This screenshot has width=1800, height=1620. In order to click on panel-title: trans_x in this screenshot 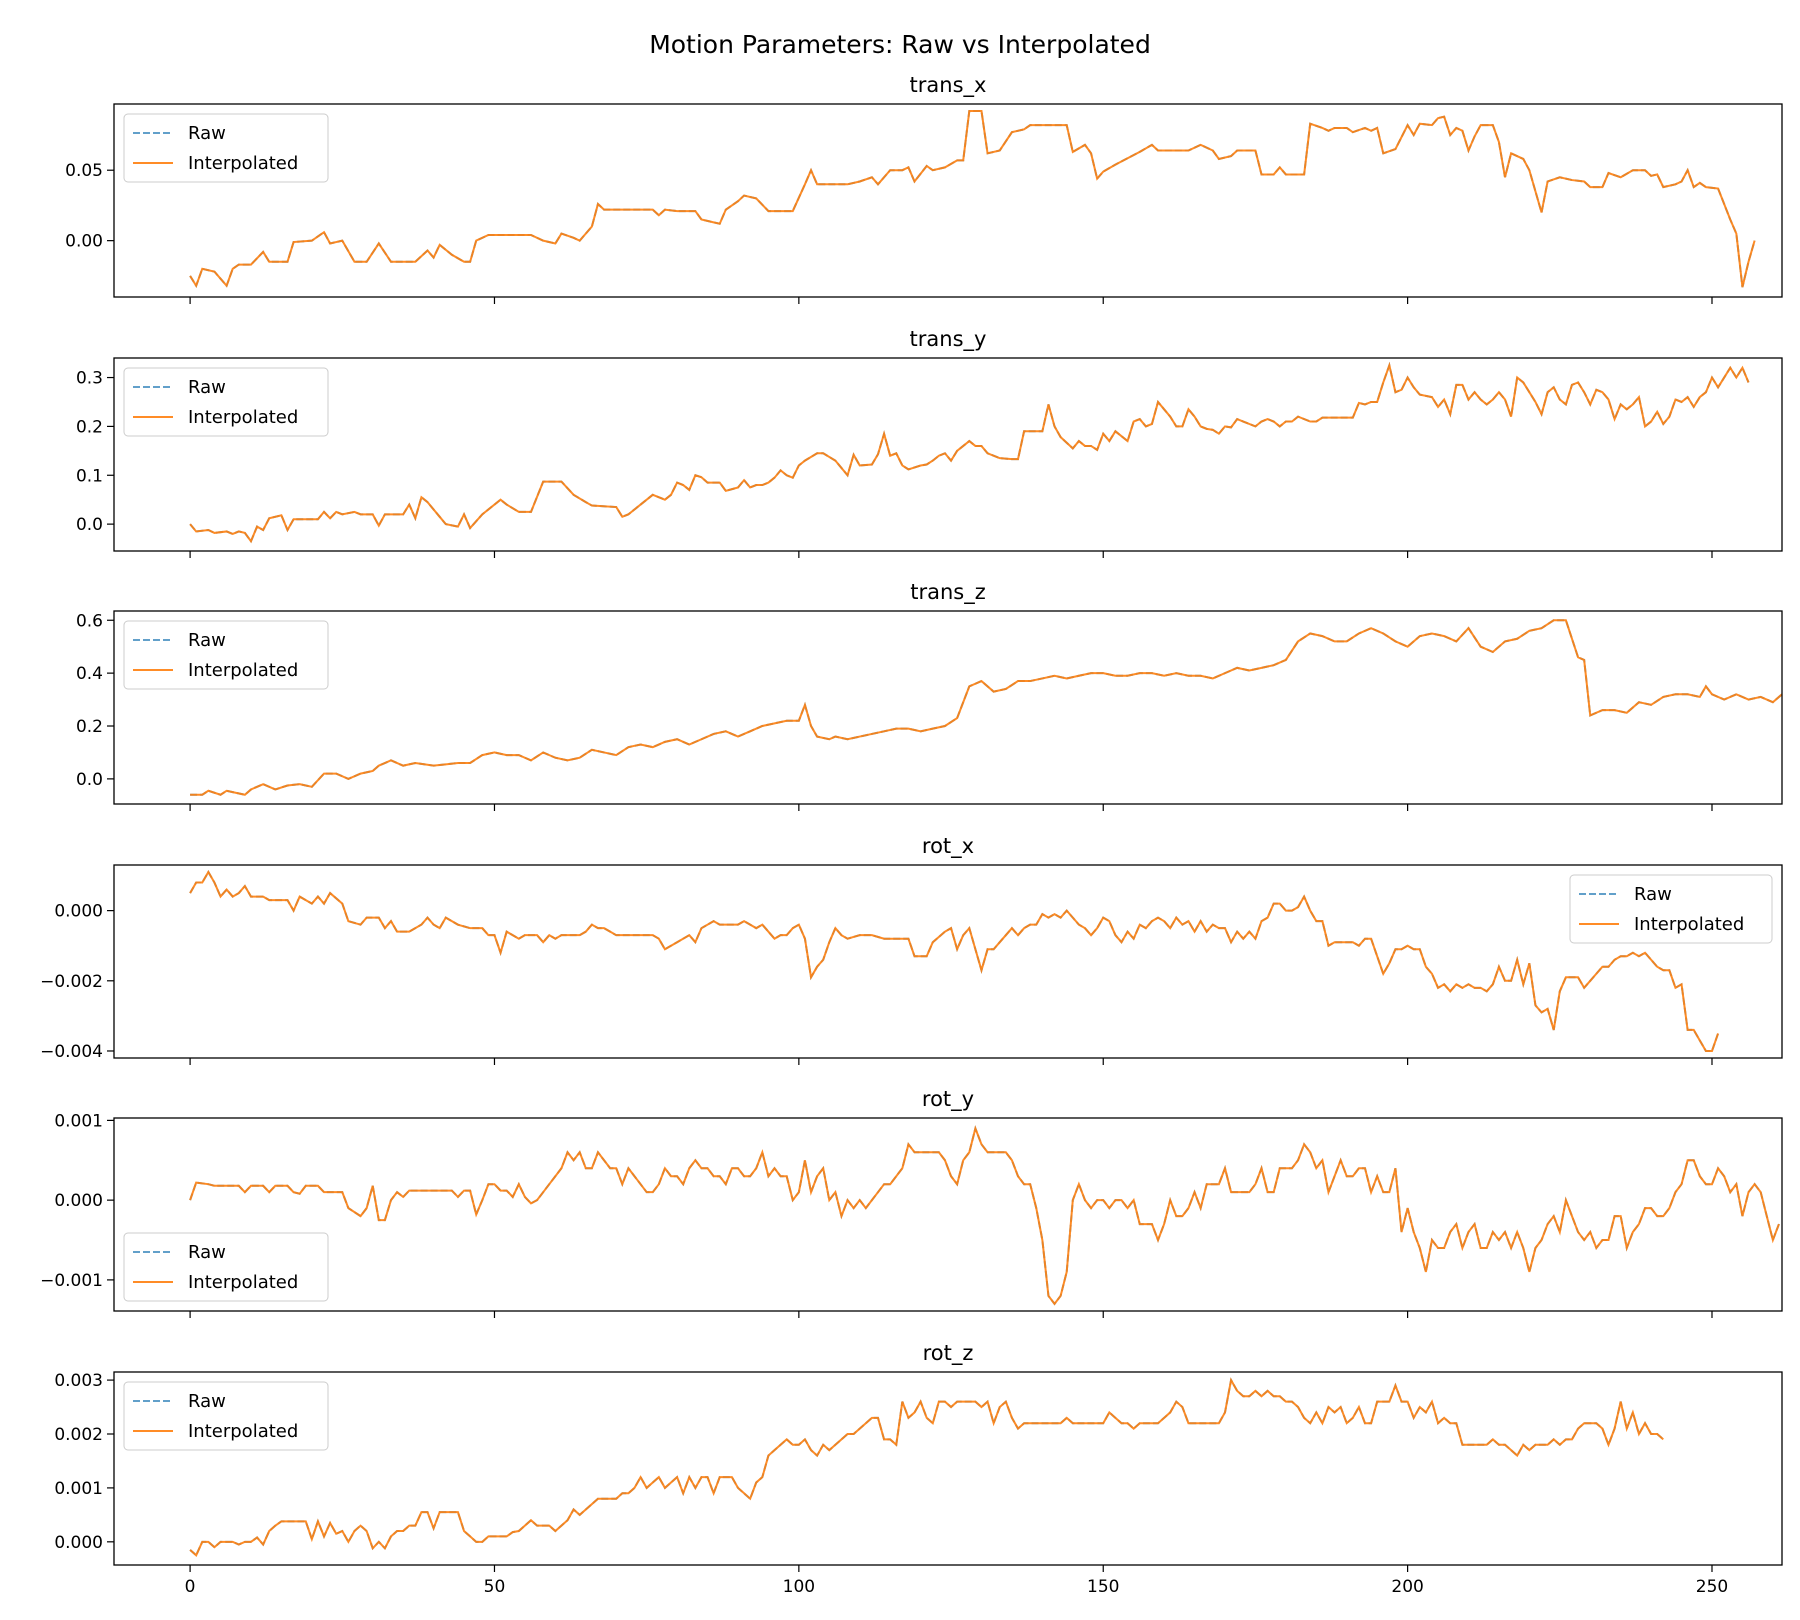, I will do `click(948, 85)`.